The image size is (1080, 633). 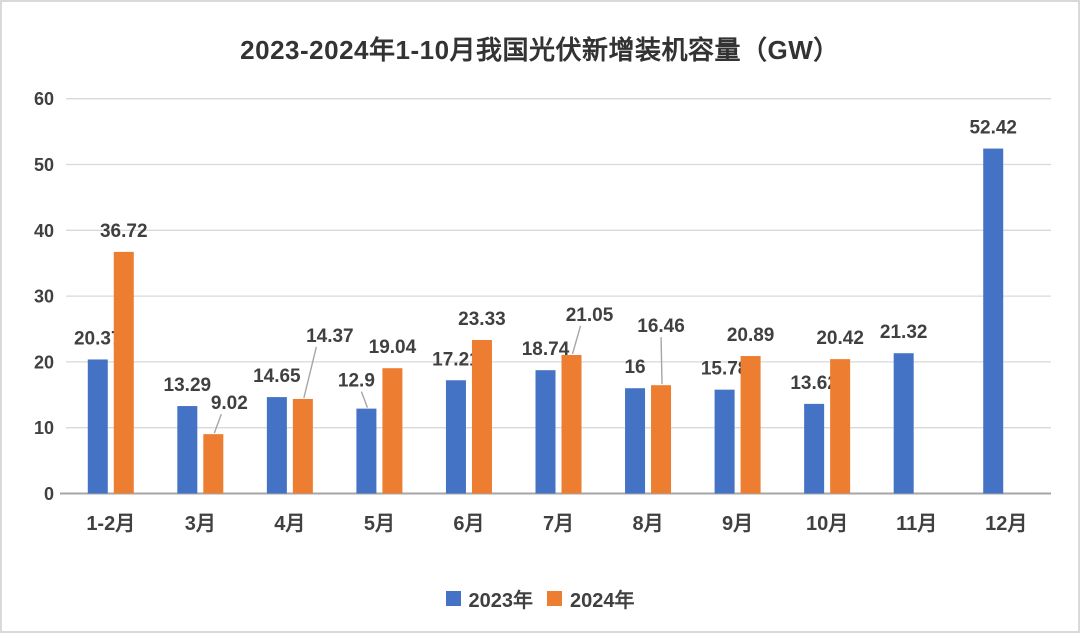 I want to click on bar-2024年-6月, so click(x=481, y=416).